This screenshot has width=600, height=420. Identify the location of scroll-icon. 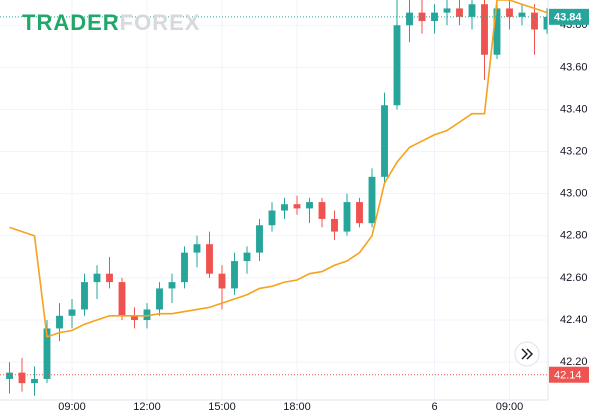
(527, 354).